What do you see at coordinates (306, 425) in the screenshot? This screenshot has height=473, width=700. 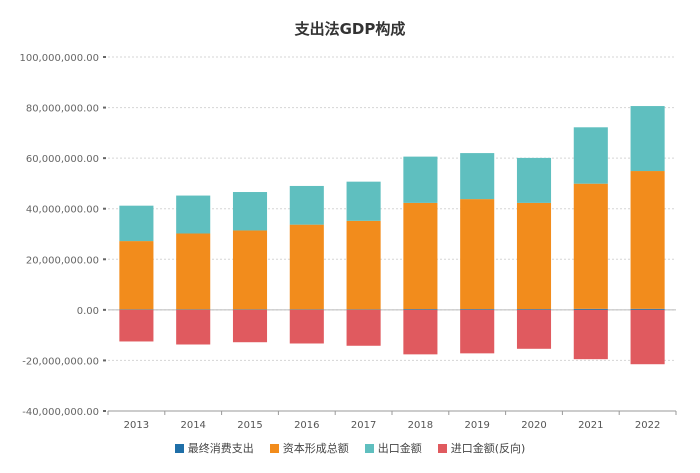 I see `x-tick-label: 2016` at bounding box center [306, 425].